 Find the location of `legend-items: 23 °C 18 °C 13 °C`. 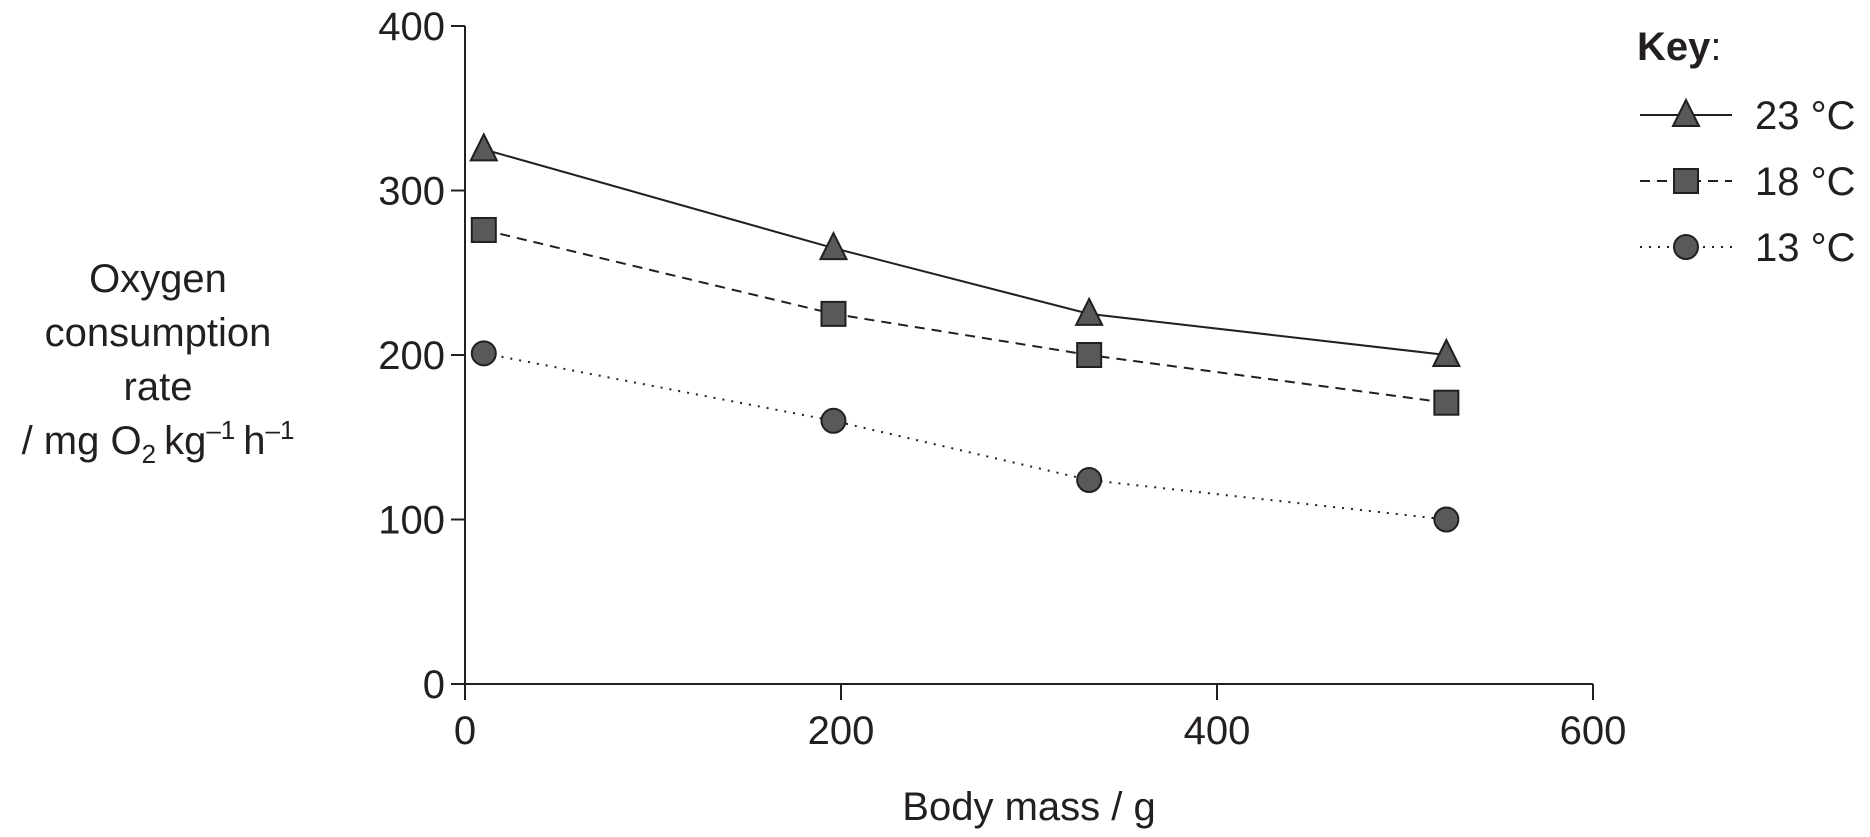

legend-items: 23 °C 18 °C 13 °C is located at coordinates (1748, 182).